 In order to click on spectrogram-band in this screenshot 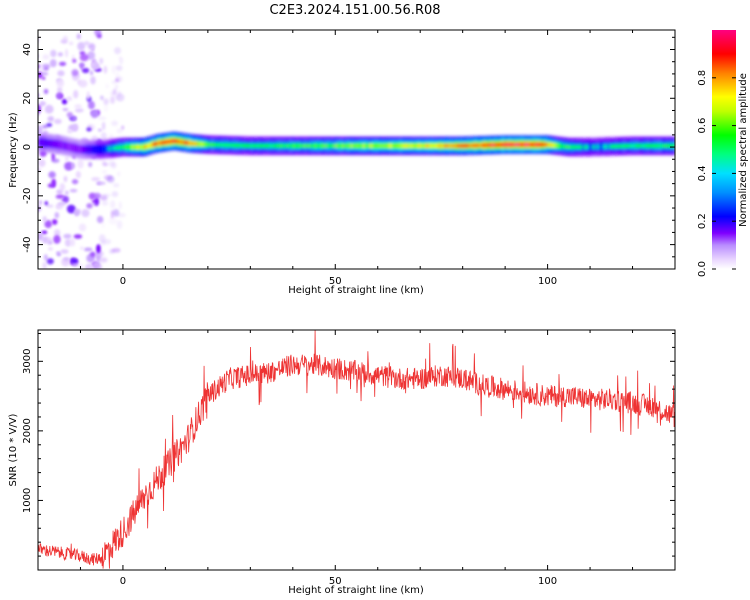, I will do `click(356, 145)`.